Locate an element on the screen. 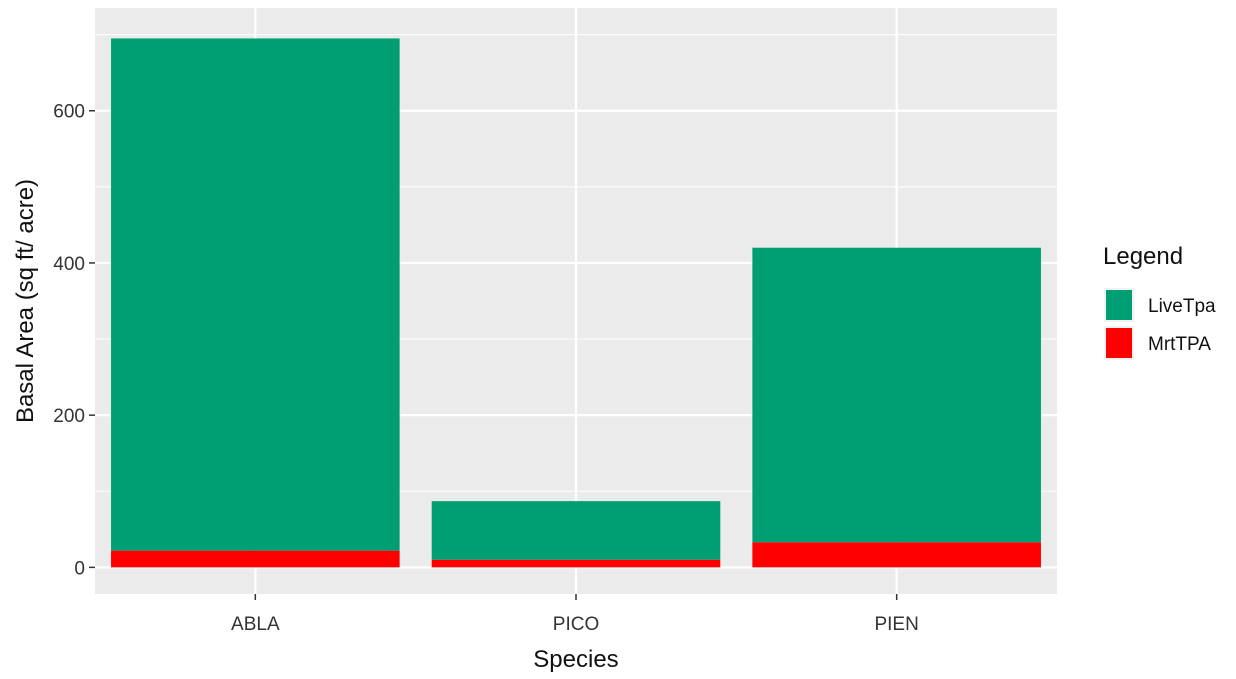 Image resolution: width=1236 pixels, height=679 pixels. bar-mrttpa-pien is located at coordinates (896, 555).